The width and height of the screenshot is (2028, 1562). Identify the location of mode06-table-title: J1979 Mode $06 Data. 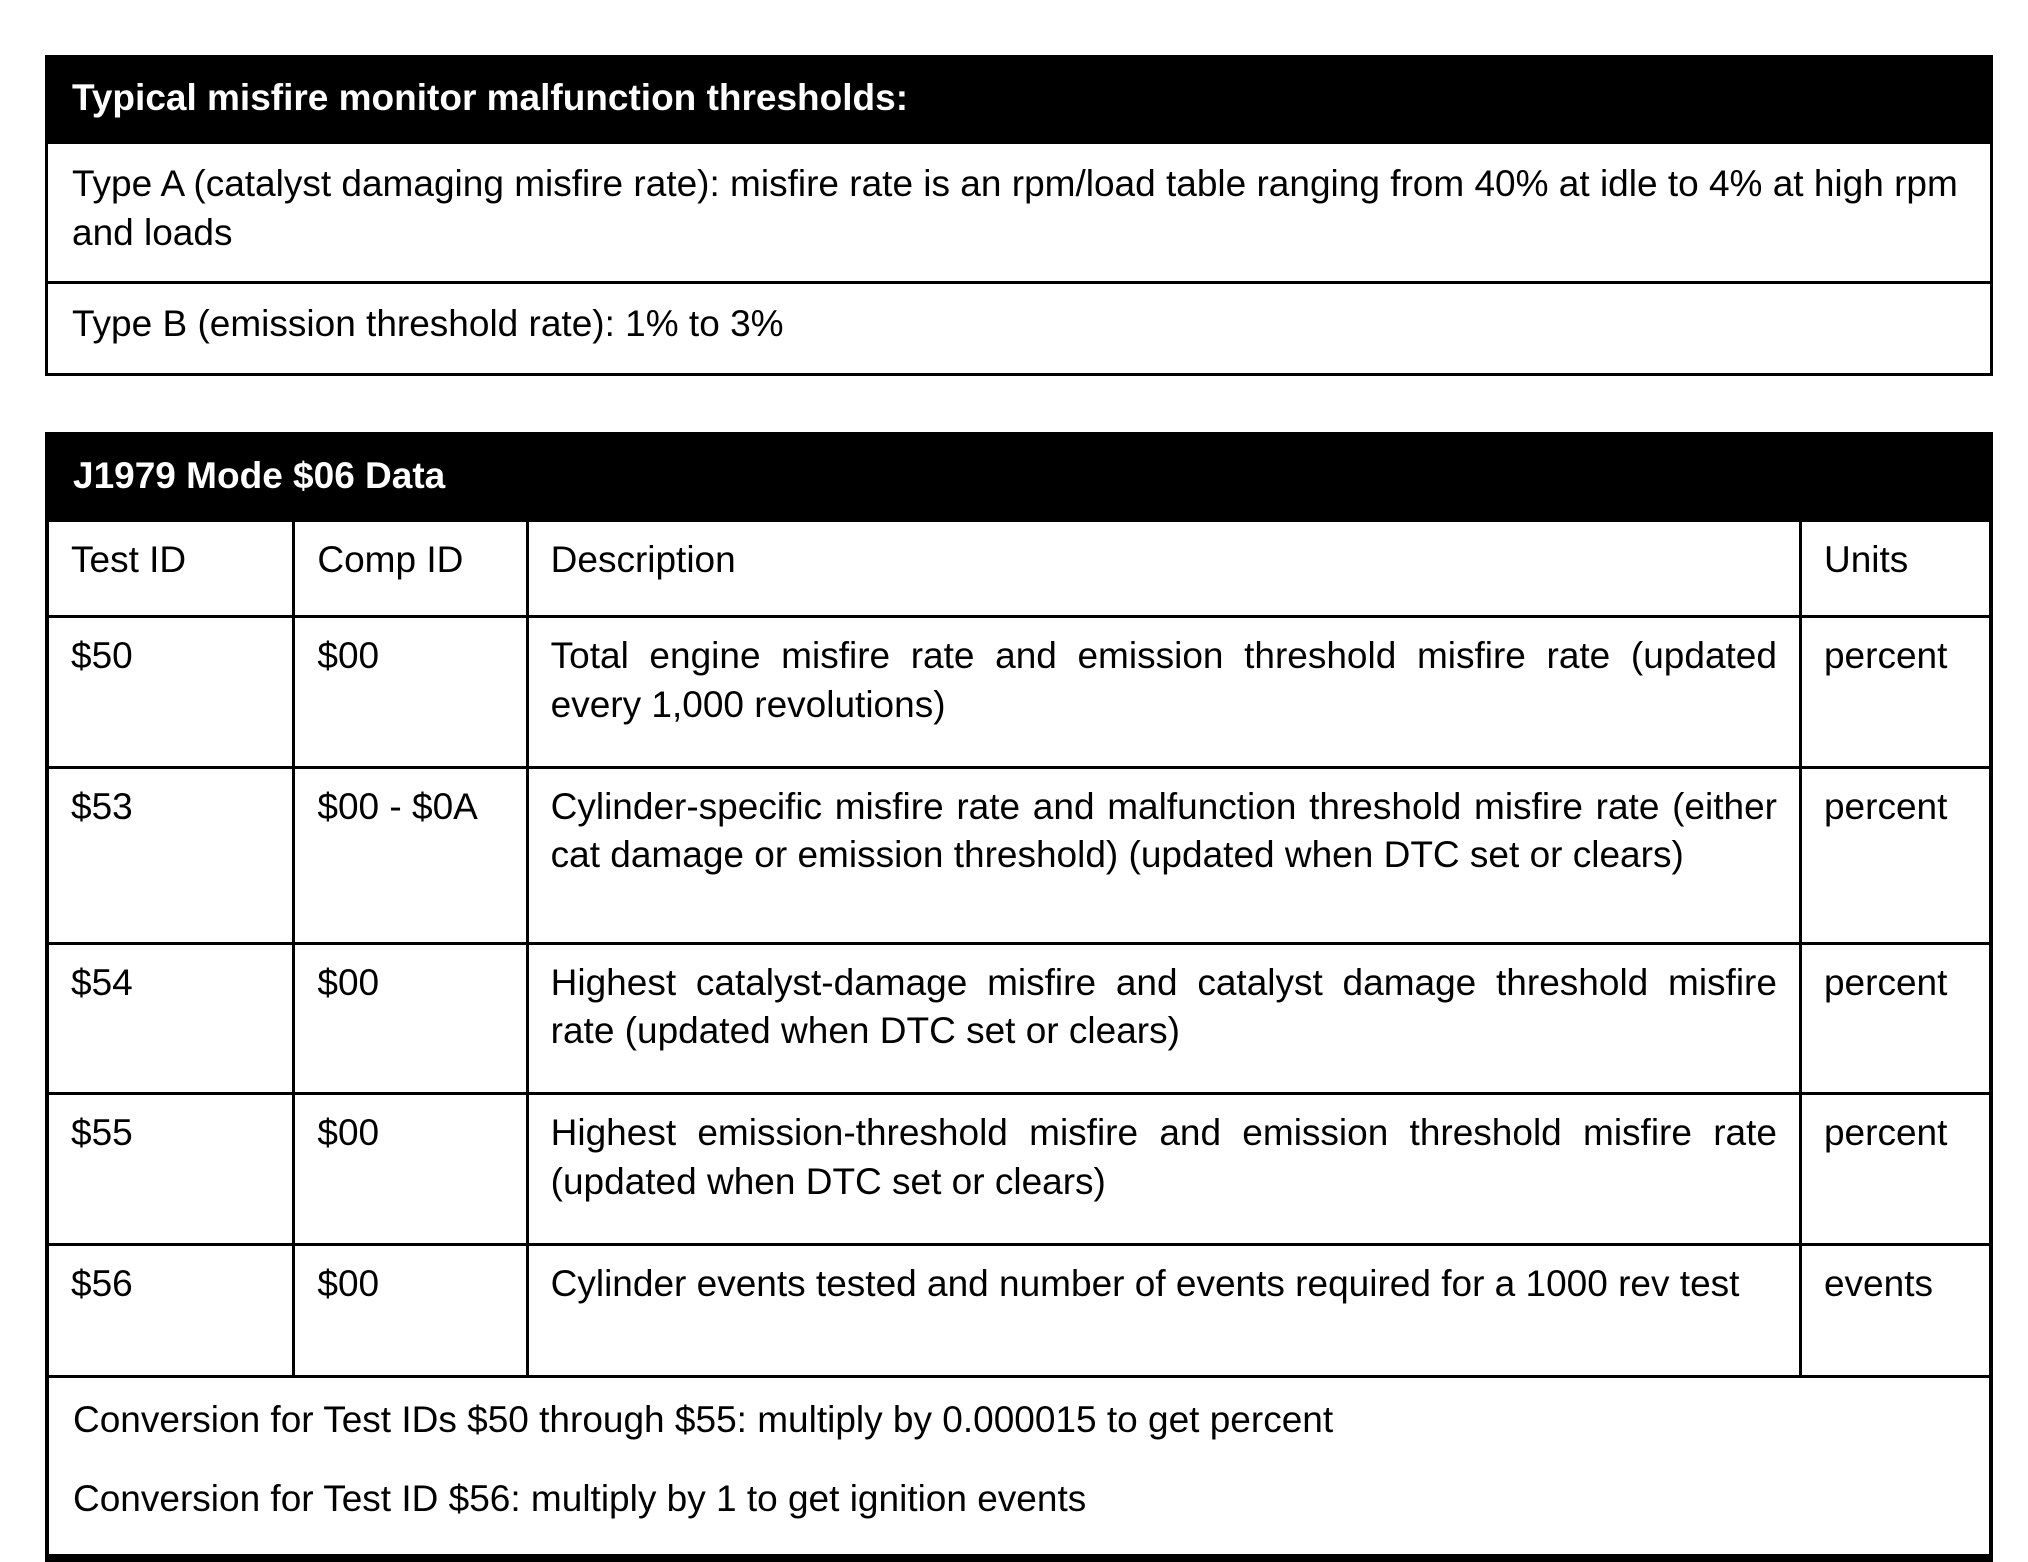
(1019, 477).